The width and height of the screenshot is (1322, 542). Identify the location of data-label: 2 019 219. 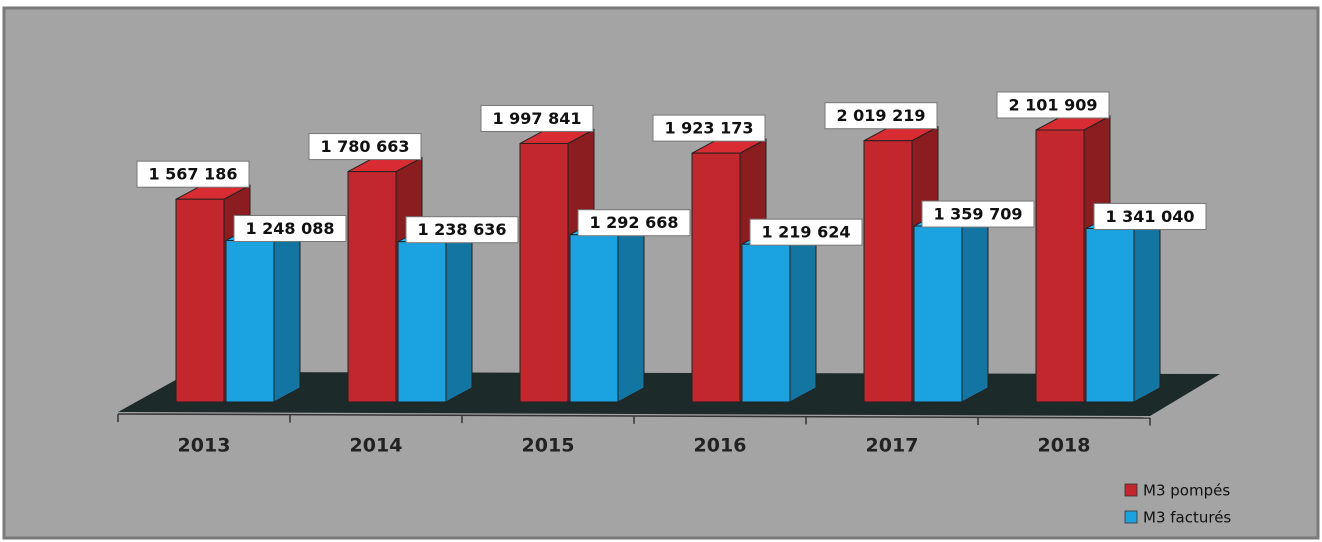
(880, 115).